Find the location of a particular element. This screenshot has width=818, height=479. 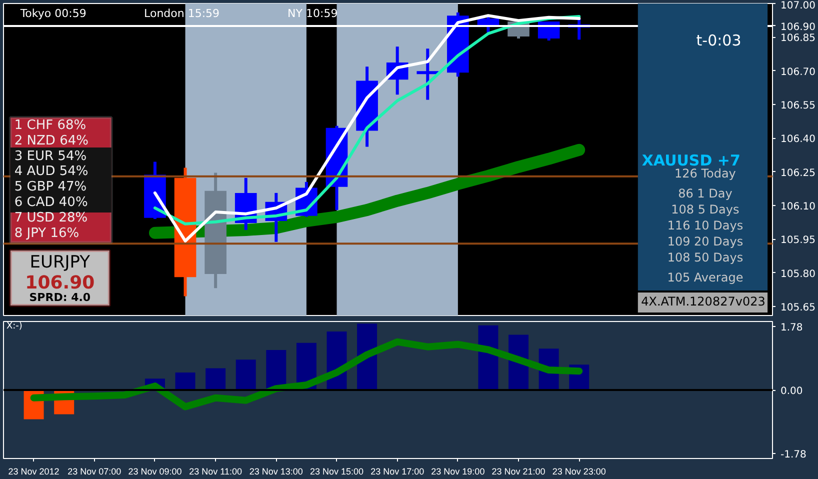

y-tick-label: 1.78 is located at coordinates (791, 328).